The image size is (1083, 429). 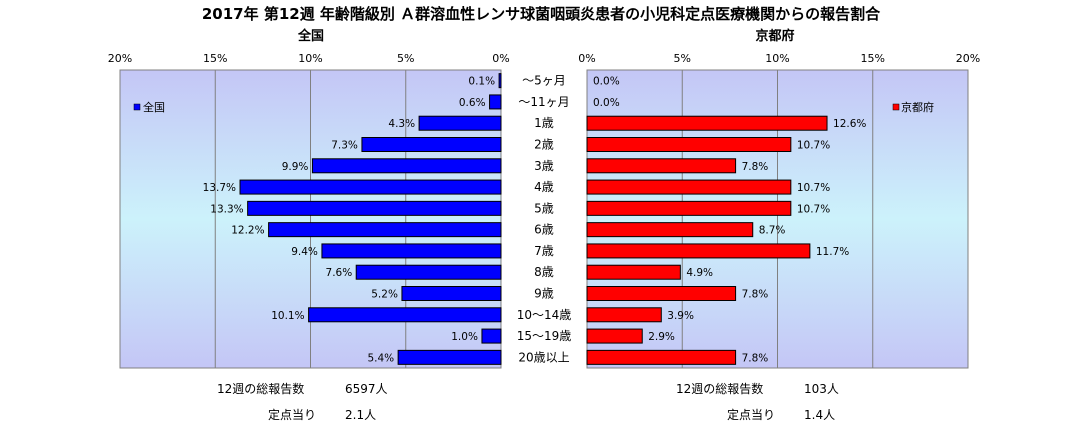 What do you see at coordinates (247, 231) in the screenshot?
I see `data-label-zenkoku: 12.2%` at bounding box center [247, 231].